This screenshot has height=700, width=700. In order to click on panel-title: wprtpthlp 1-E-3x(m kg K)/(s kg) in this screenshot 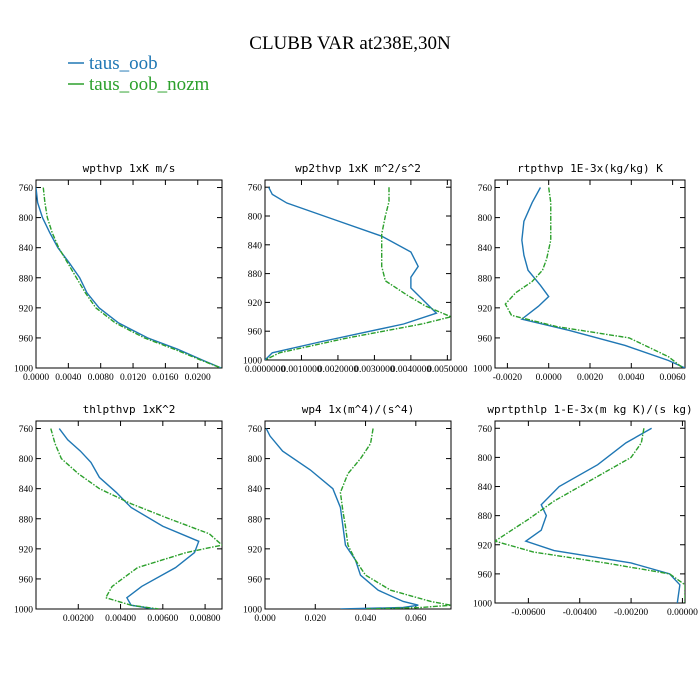, I will do `click(589, 409)`.